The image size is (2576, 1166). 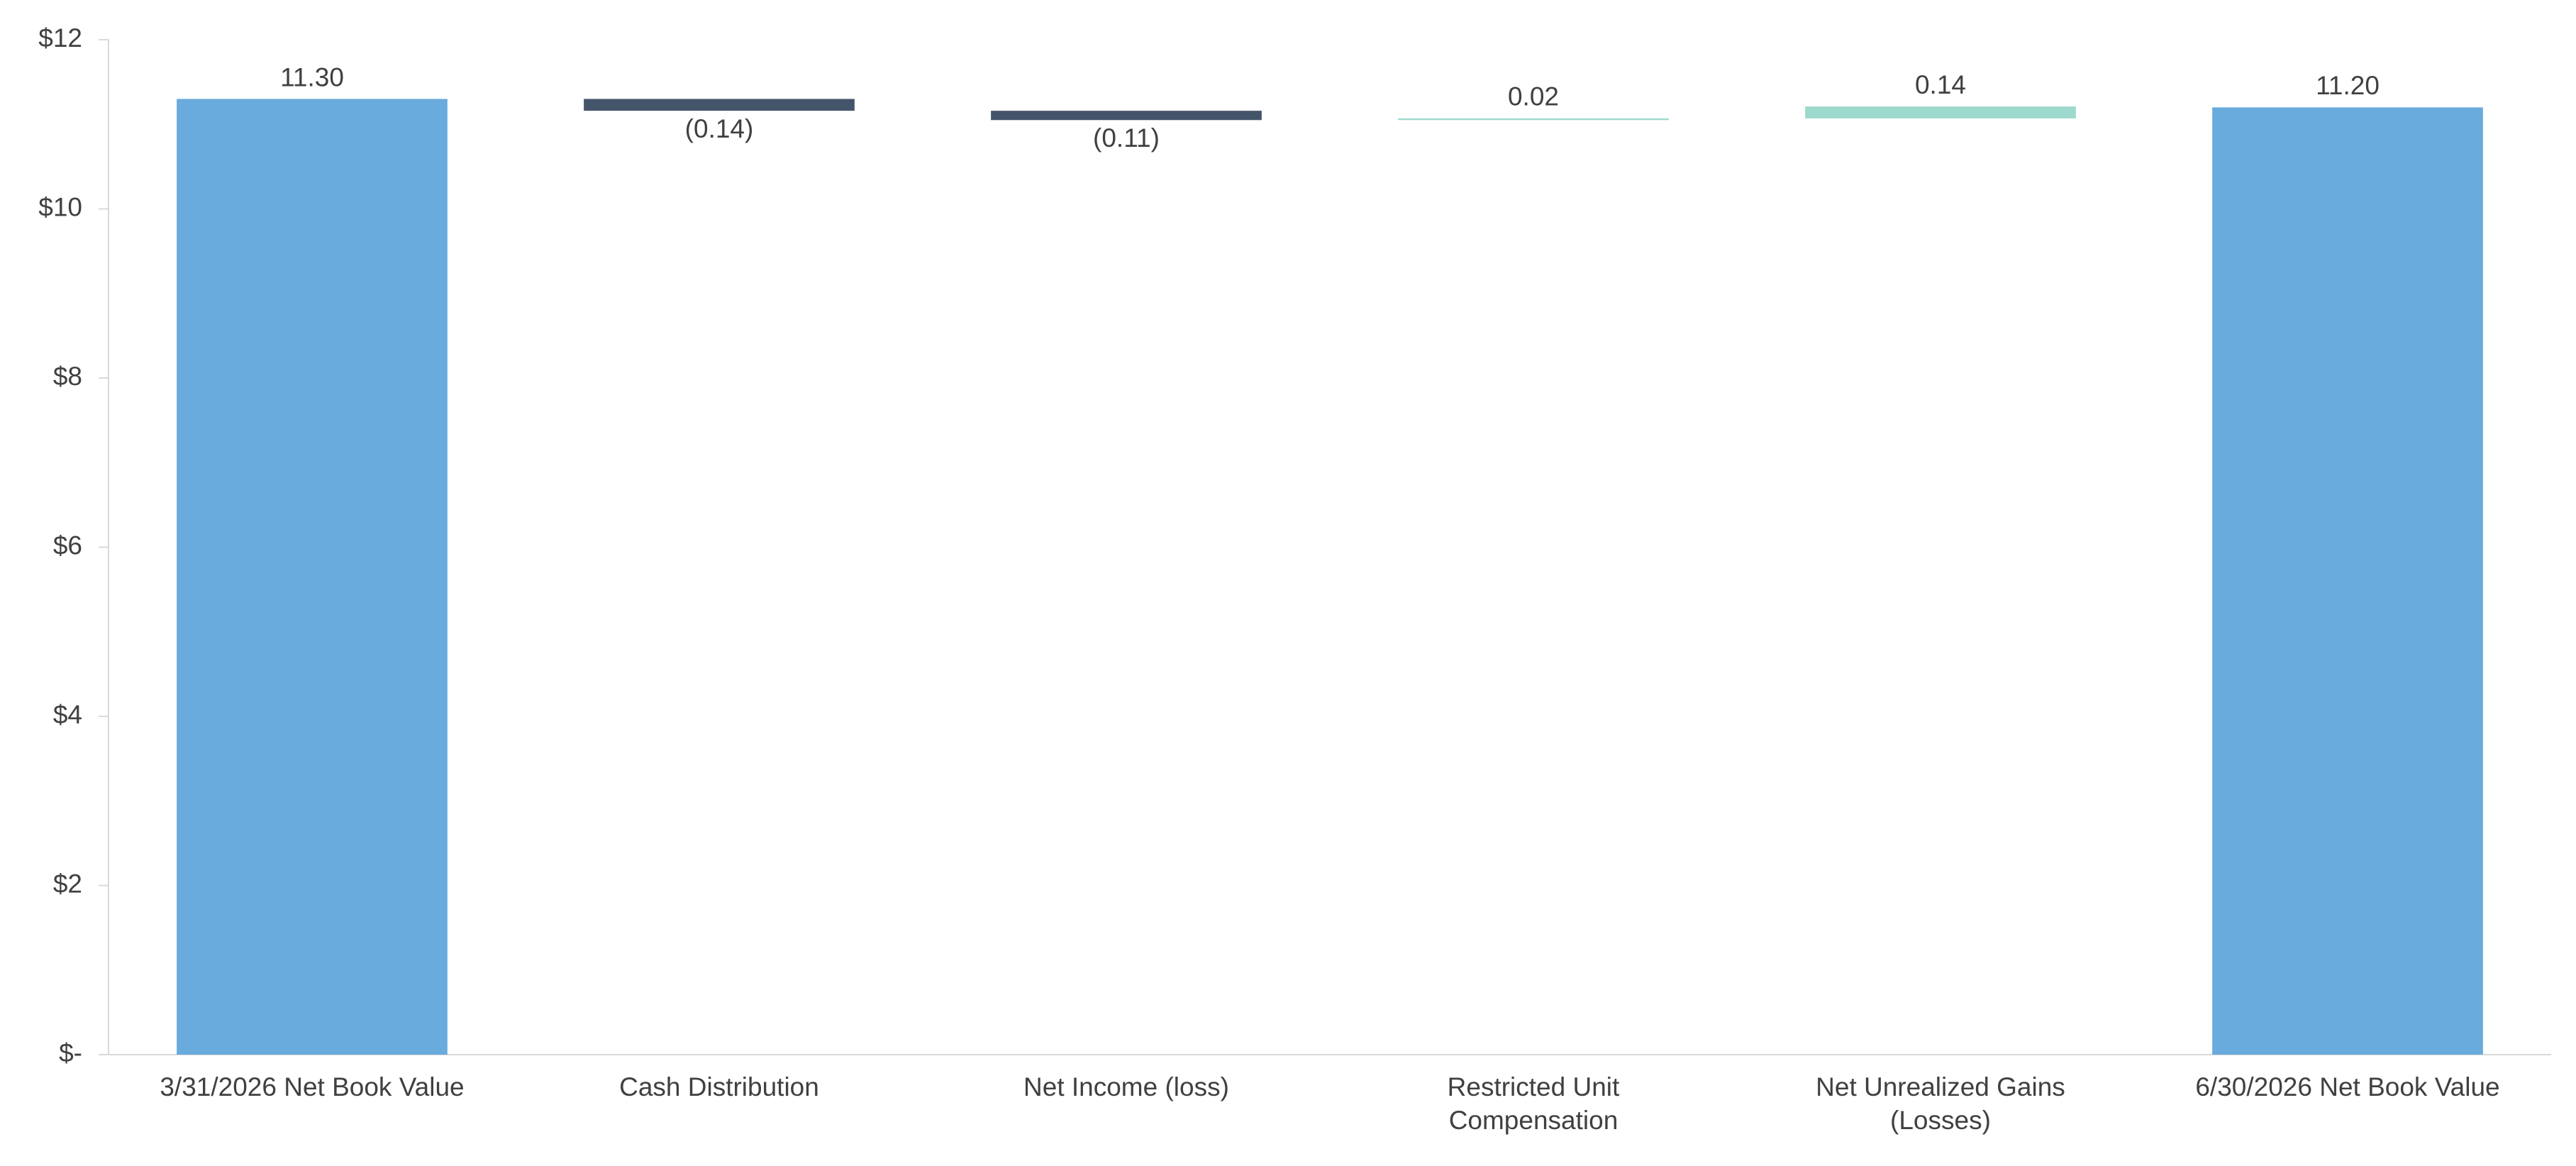 What do you see at coordinates (67, 376) in the screenshot?
I see `y-tick-label: $8` at bounding box center [67, 376].